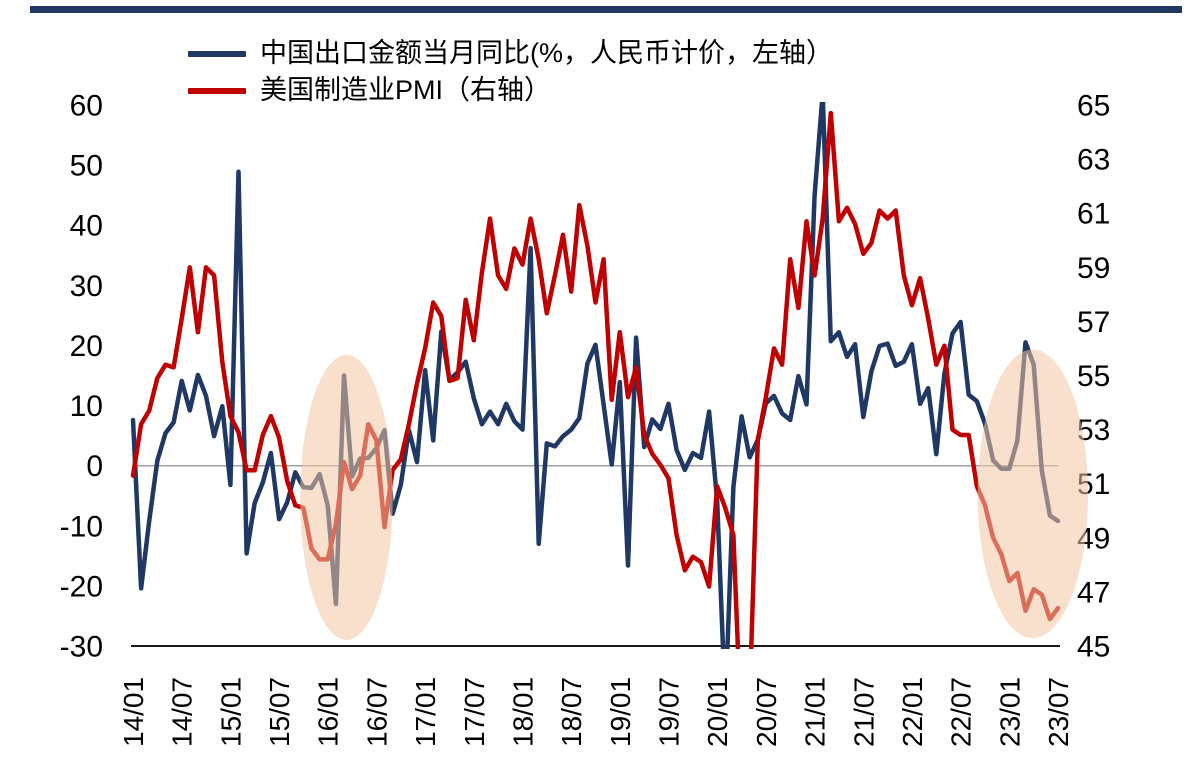 This screenshot has height=758, width=1200. I want to click on left-axis-tick-label: -30, so click(81, 647).